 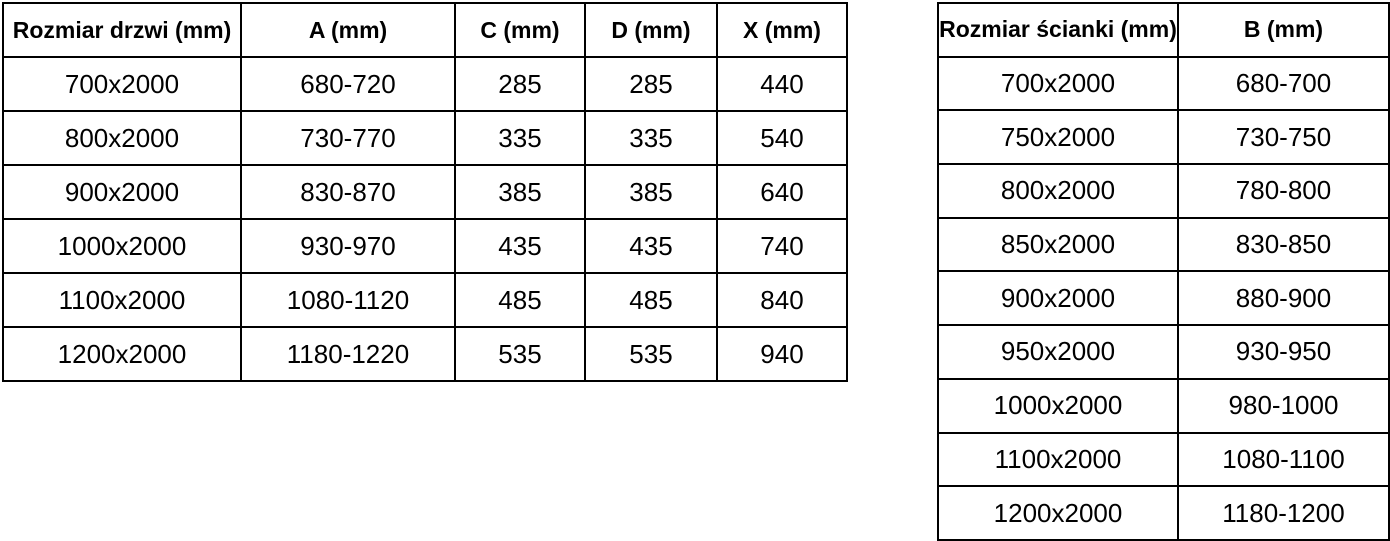 I want to click on table-row: 750x2000 730-750, so click(x=1163, y=137).